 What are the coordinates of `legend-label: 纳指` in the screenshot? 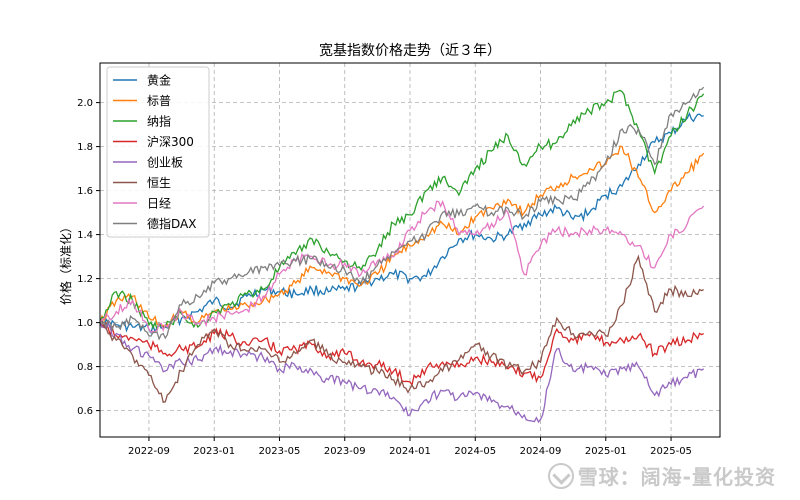 It's located at (159, 121).